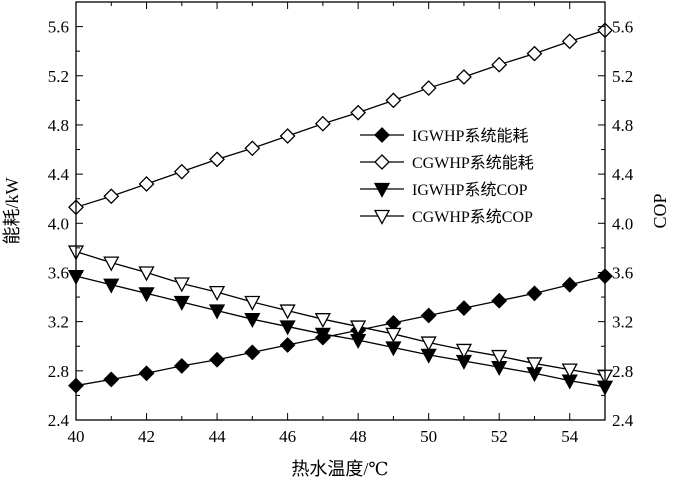 Image resolution: width=677 pixels, height=486 pixels. What do you see at coordinates (470, 136) in the screenshot?
I see `legend-label: IGWHP系统能耗` at bounding box center [470, 136].